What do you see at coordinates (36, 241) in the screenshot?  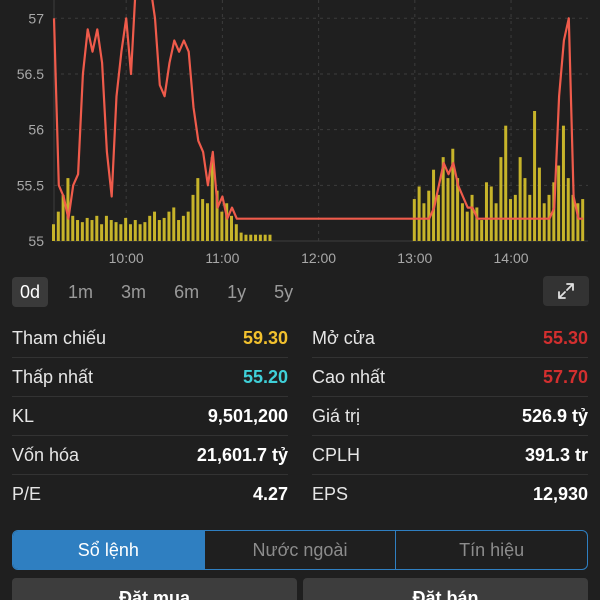 I see `y-tick-label: 55` at bounding box center [36, 241].